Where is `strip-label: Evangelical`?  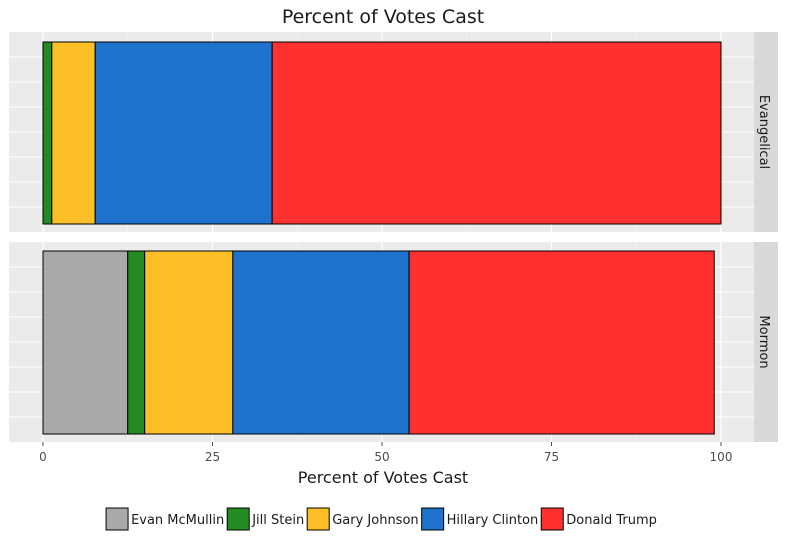
strip-label: Evangelical is located at coordinates (763, 132).